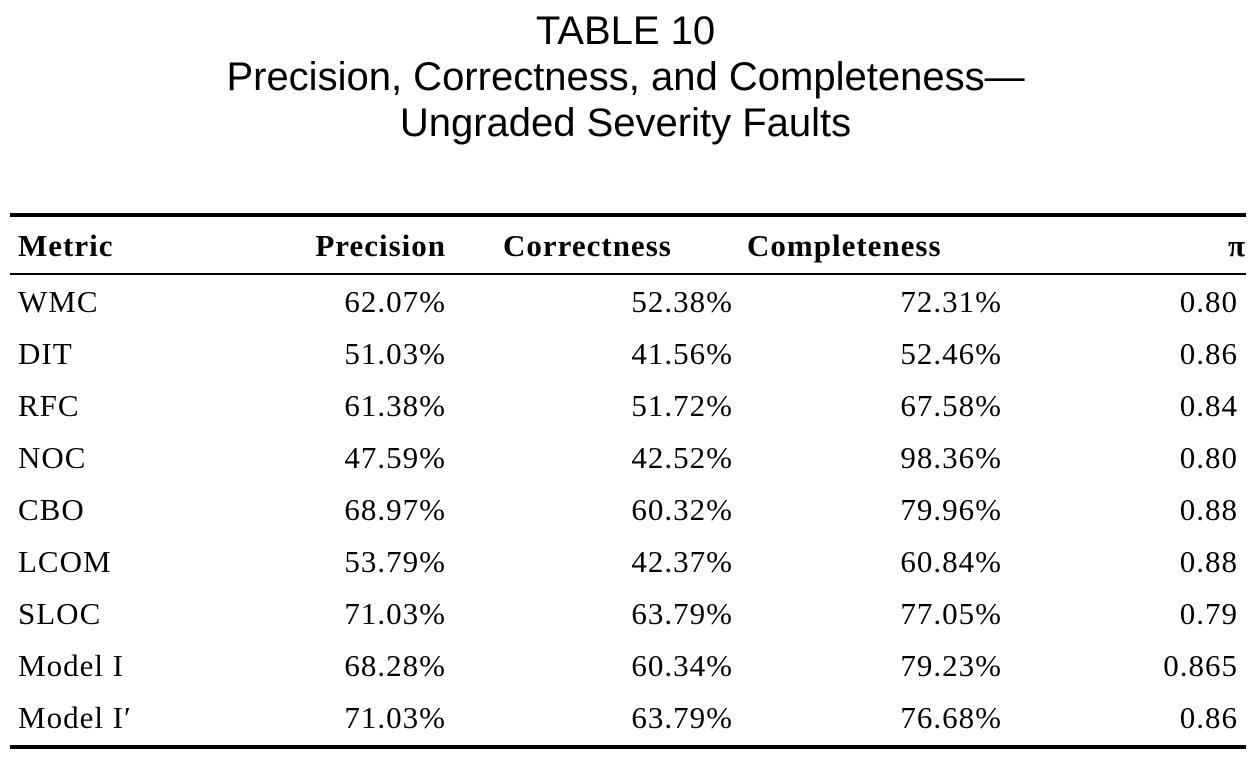 This screenshot has width=1251, height=758. What do you see at coordinates (951, 665) in the screenshot?
I see `cell-completeness: 79.23%` at bounding box center [951, 665].